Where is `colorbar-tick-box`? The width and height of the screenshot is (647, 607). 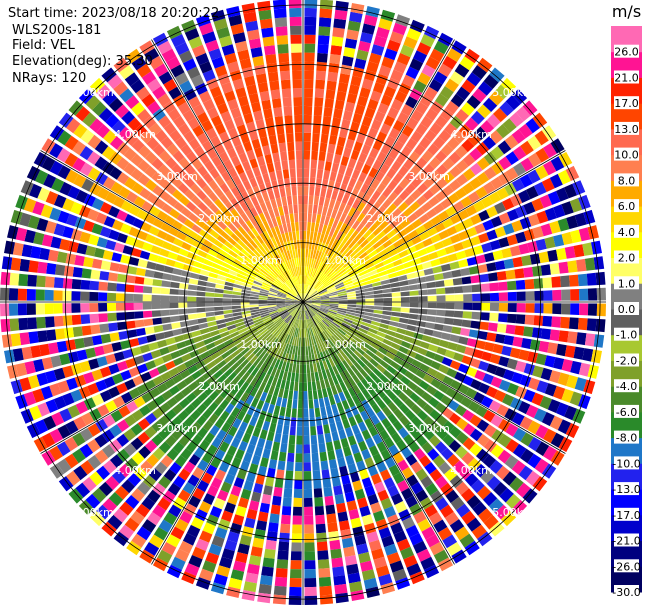 colorbar-tick-box is located at coordinates (626, 283).